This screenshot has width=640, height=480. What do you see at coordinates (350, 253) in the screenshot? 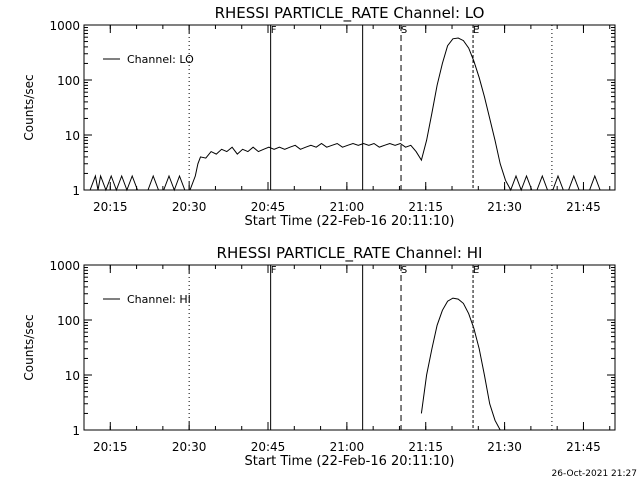
I see `chart-title: RHESSI PARTICLE_RATE Channel: HI` at bounding box center [350, 253].